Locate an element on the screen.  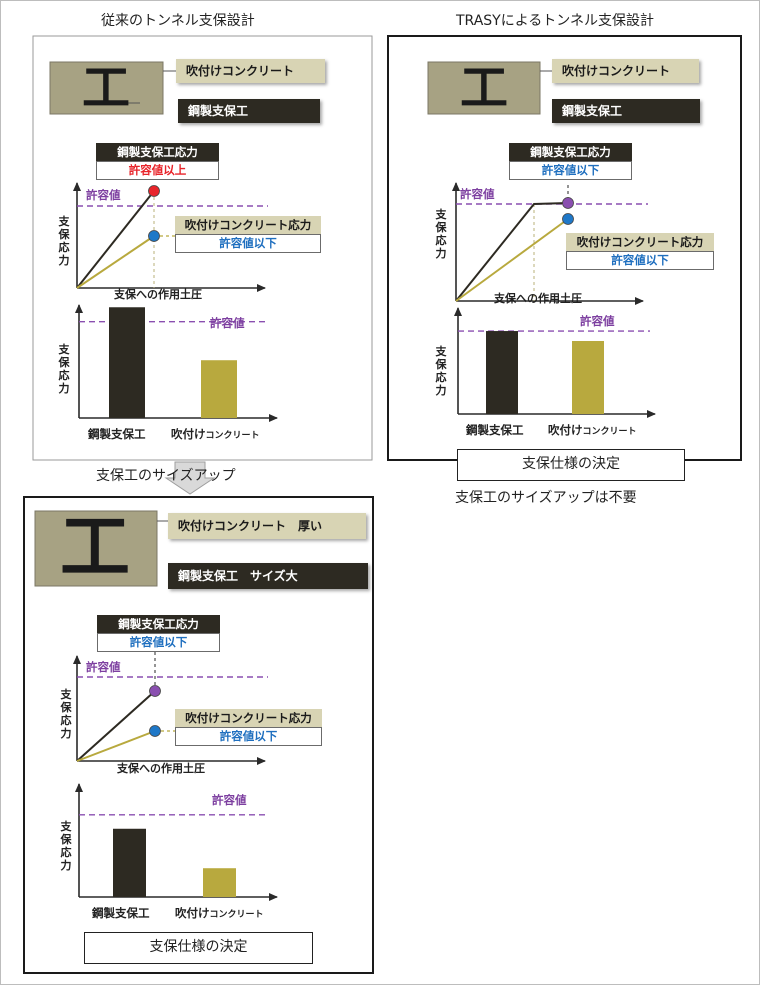
sizeup-bar-chart is located at coordinates (176, 842).